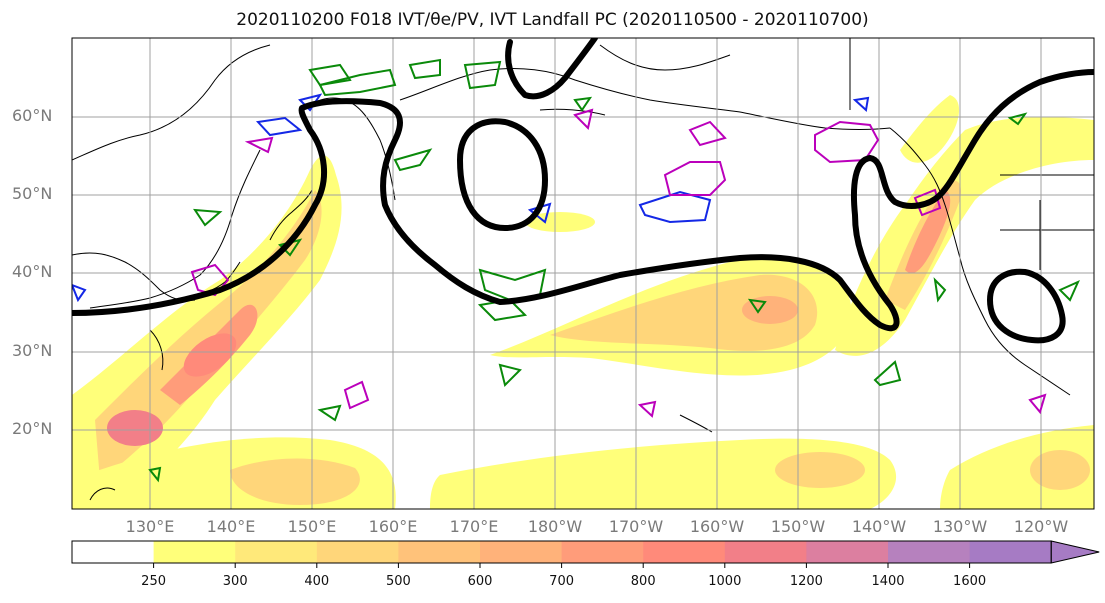 This screenshot has width=1105, height=603. I want to click on lon-label-180w: 180°W, so click(555, 526).